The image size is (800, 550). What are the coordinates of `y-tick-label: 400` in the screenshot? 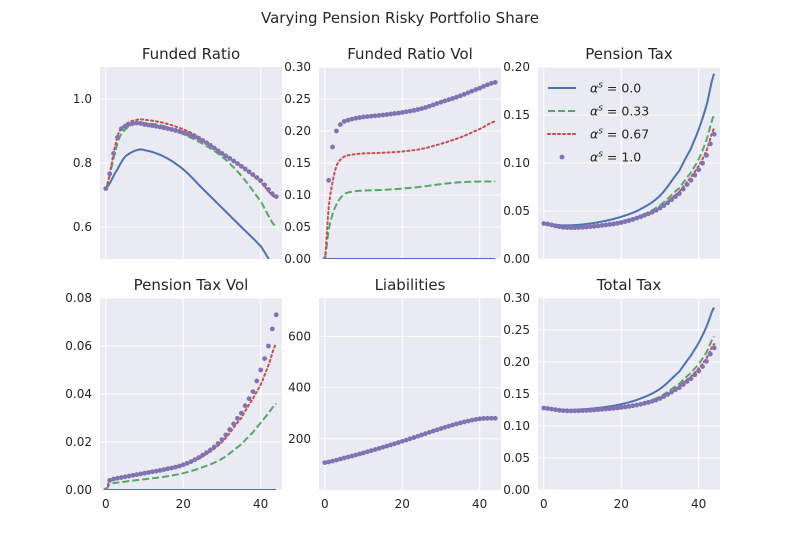 It's located at (299, 388).